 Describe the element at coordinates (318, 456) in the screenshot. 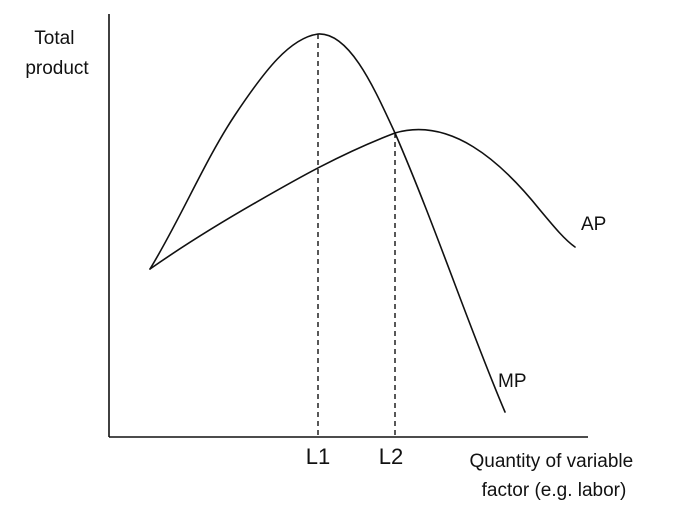

I see `tick-label-l1: L1` at that location.